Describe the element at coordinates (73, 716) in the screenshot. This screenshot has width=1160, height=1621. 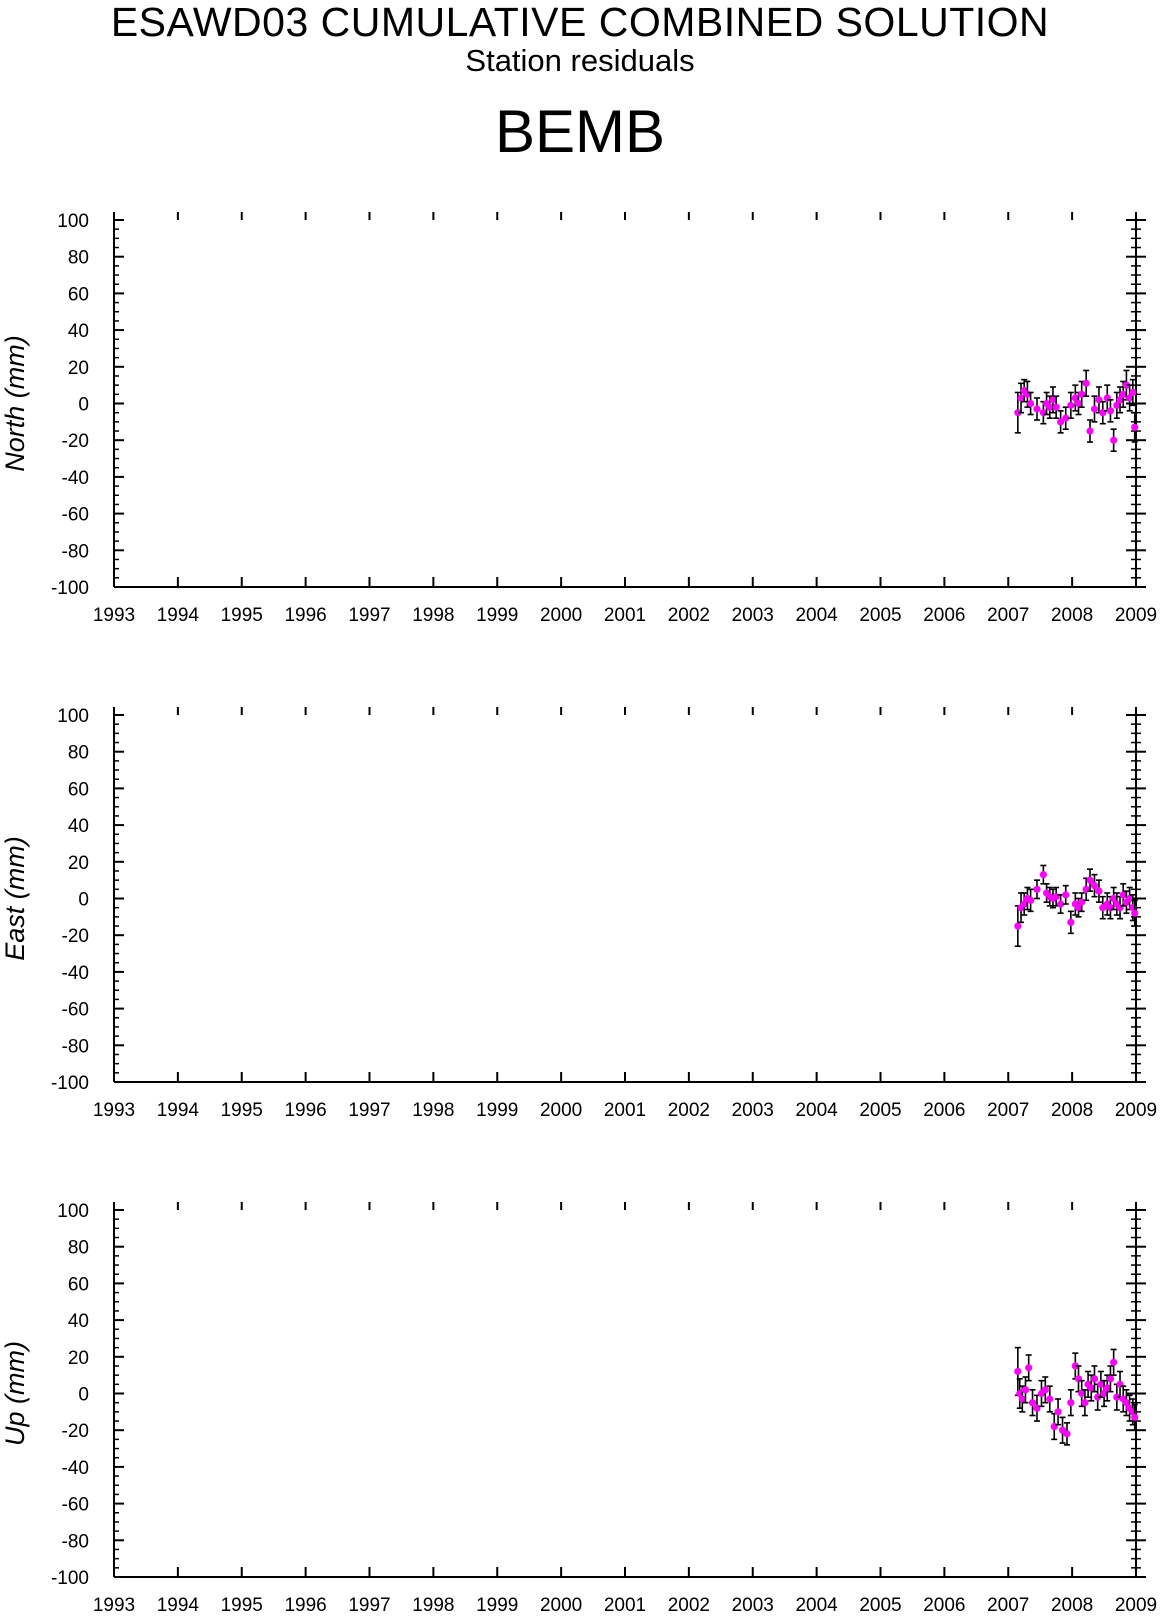
I see `y-tick-label: 100` at that location.